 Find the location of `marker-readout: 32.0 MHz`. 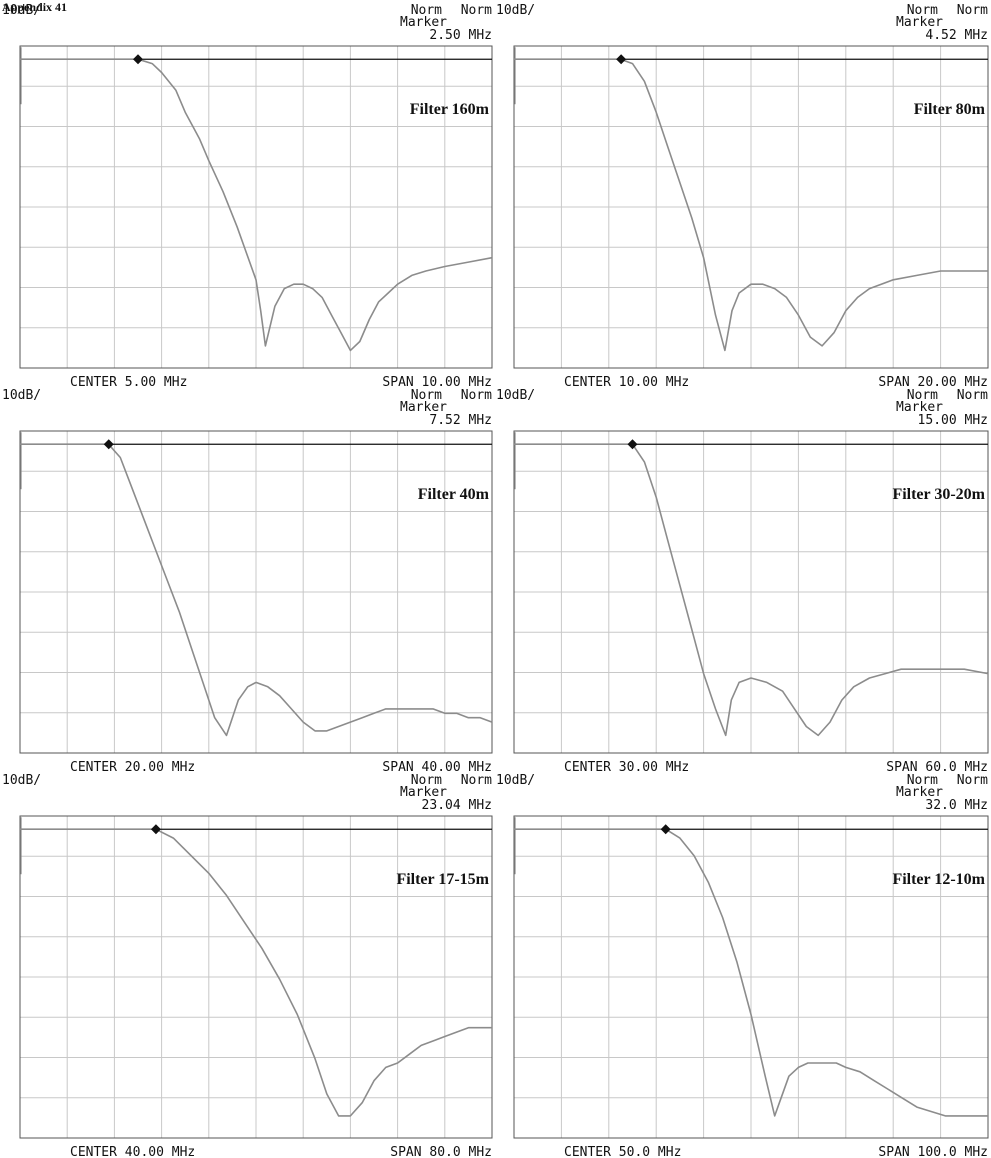

marker-readout: 32.0 MHz is located at coordinates (956, 805).